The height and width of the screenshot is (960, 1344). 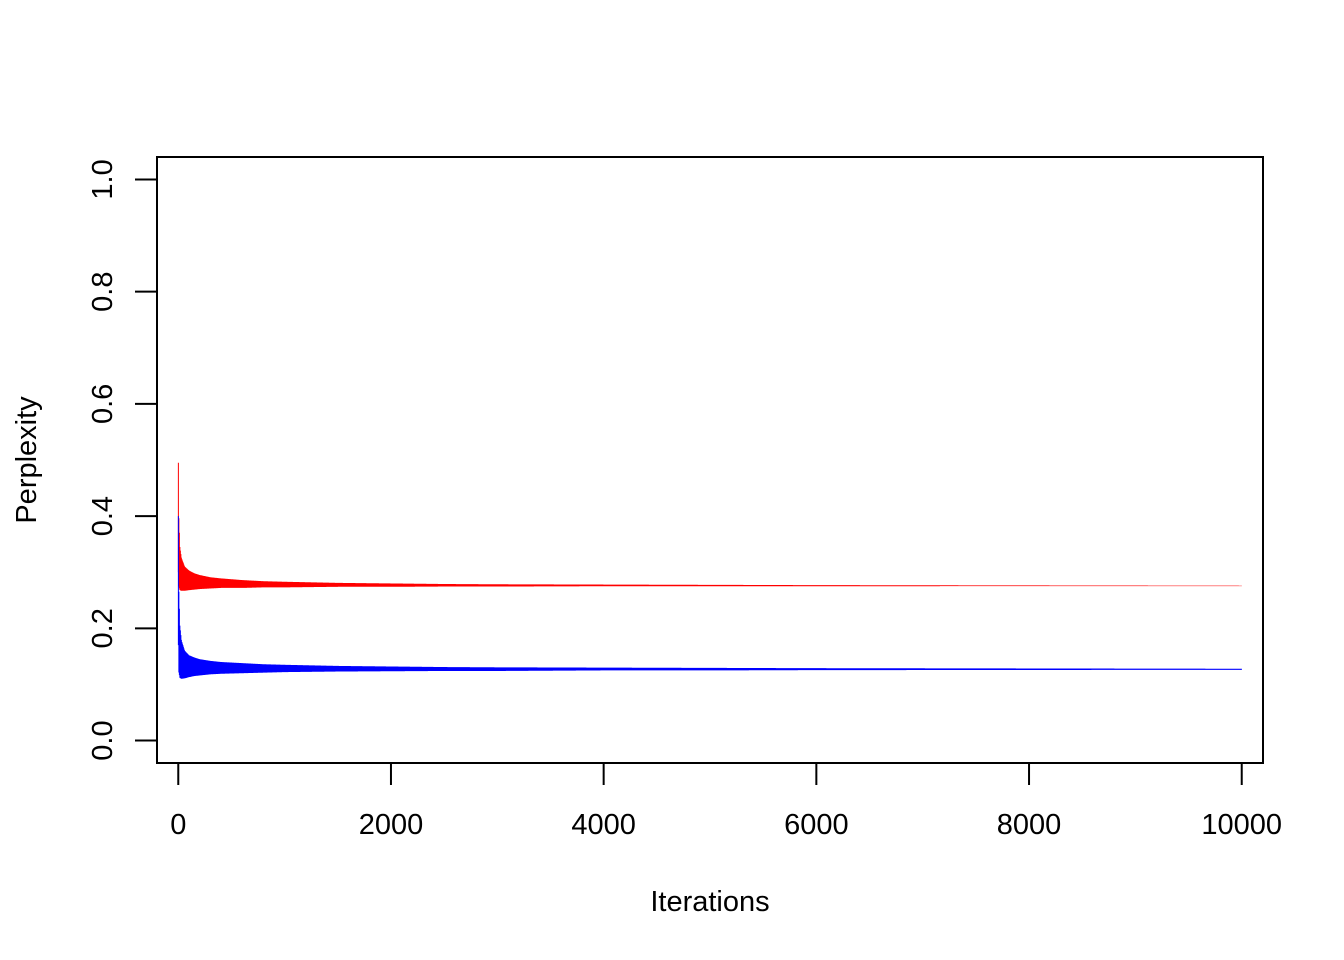 What do you see at coordinates (709, 902) in the screenshot?
I see `x-axis-title: Iterations` at bounding box center [709, 902].